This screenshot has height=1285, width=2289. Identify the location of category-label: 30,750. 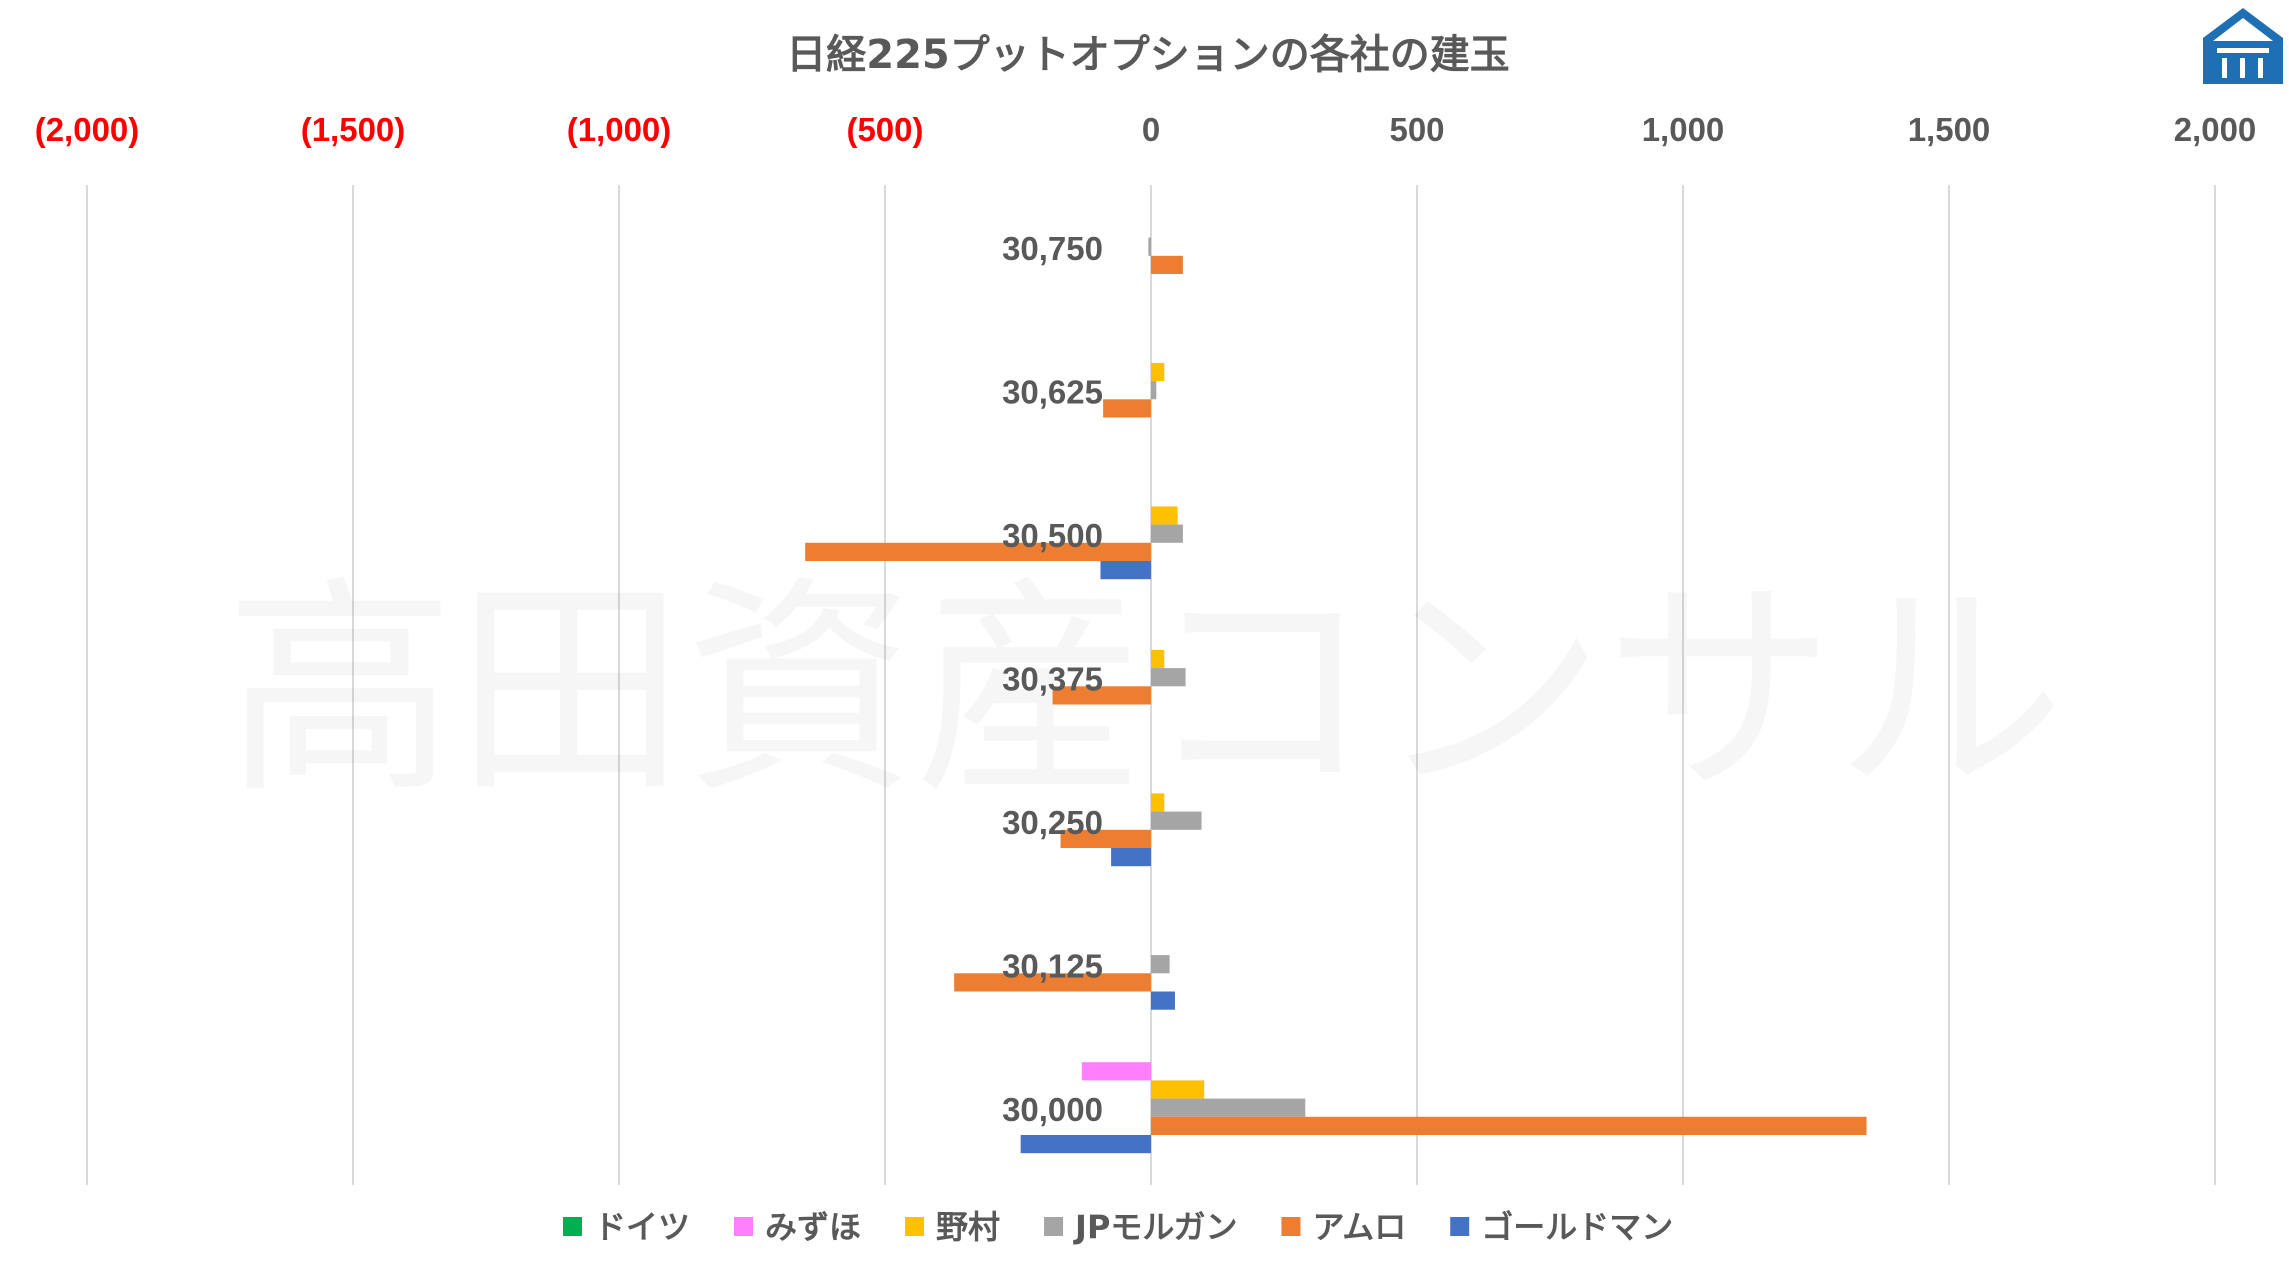
(1052, 248).